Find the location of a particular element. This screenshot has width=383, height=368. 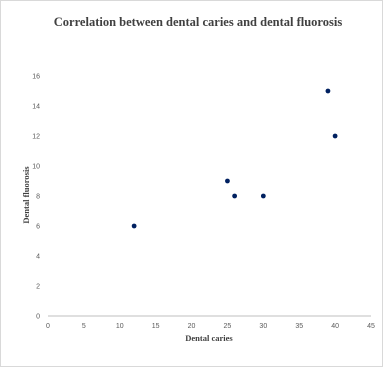

y-tick-label: 2 is located at coordinates (38, 287).